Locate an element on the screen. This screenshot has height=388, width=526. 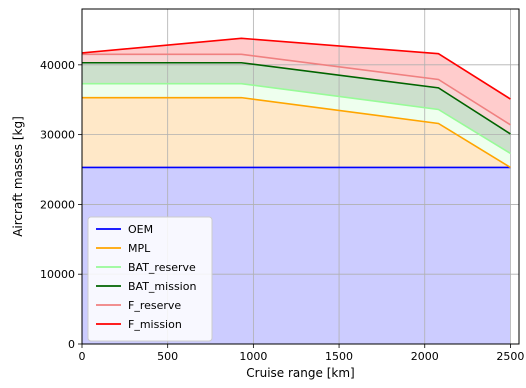
y-tick-label: 10000 is located at coordinates (57, 274).